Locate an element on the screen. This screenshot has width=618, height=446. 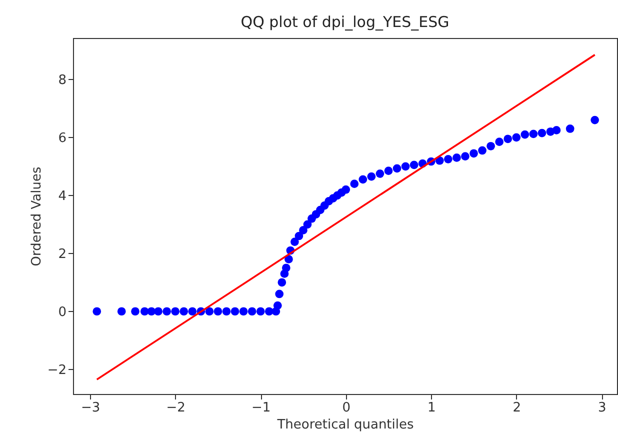
x-axis-title: Theoretical quantiles is located at coordinates (345, 425).